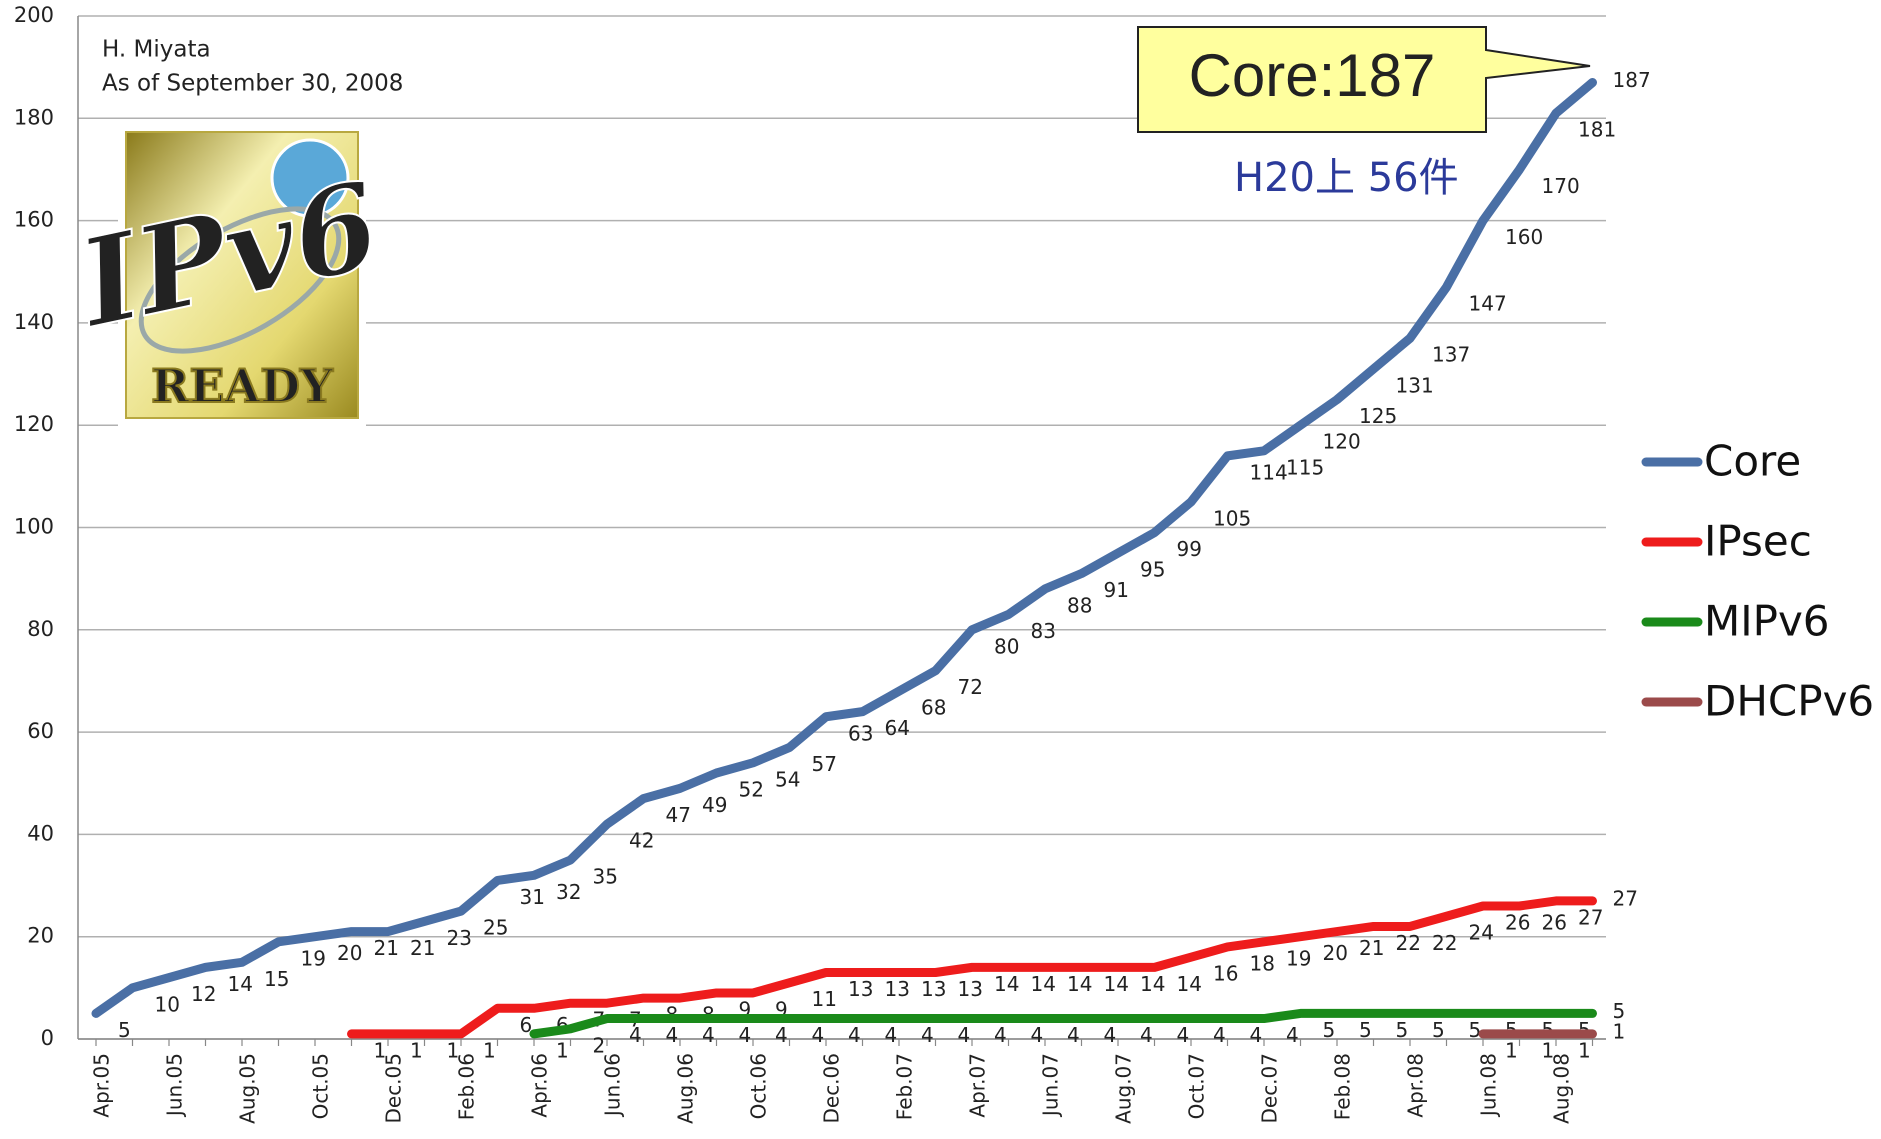 The width and height of the screenshot is (1881, 1139). What do you see at coordinates (678, 815) in the screenshot?
I see `data-label: 47` at bounding box center [678, 815].